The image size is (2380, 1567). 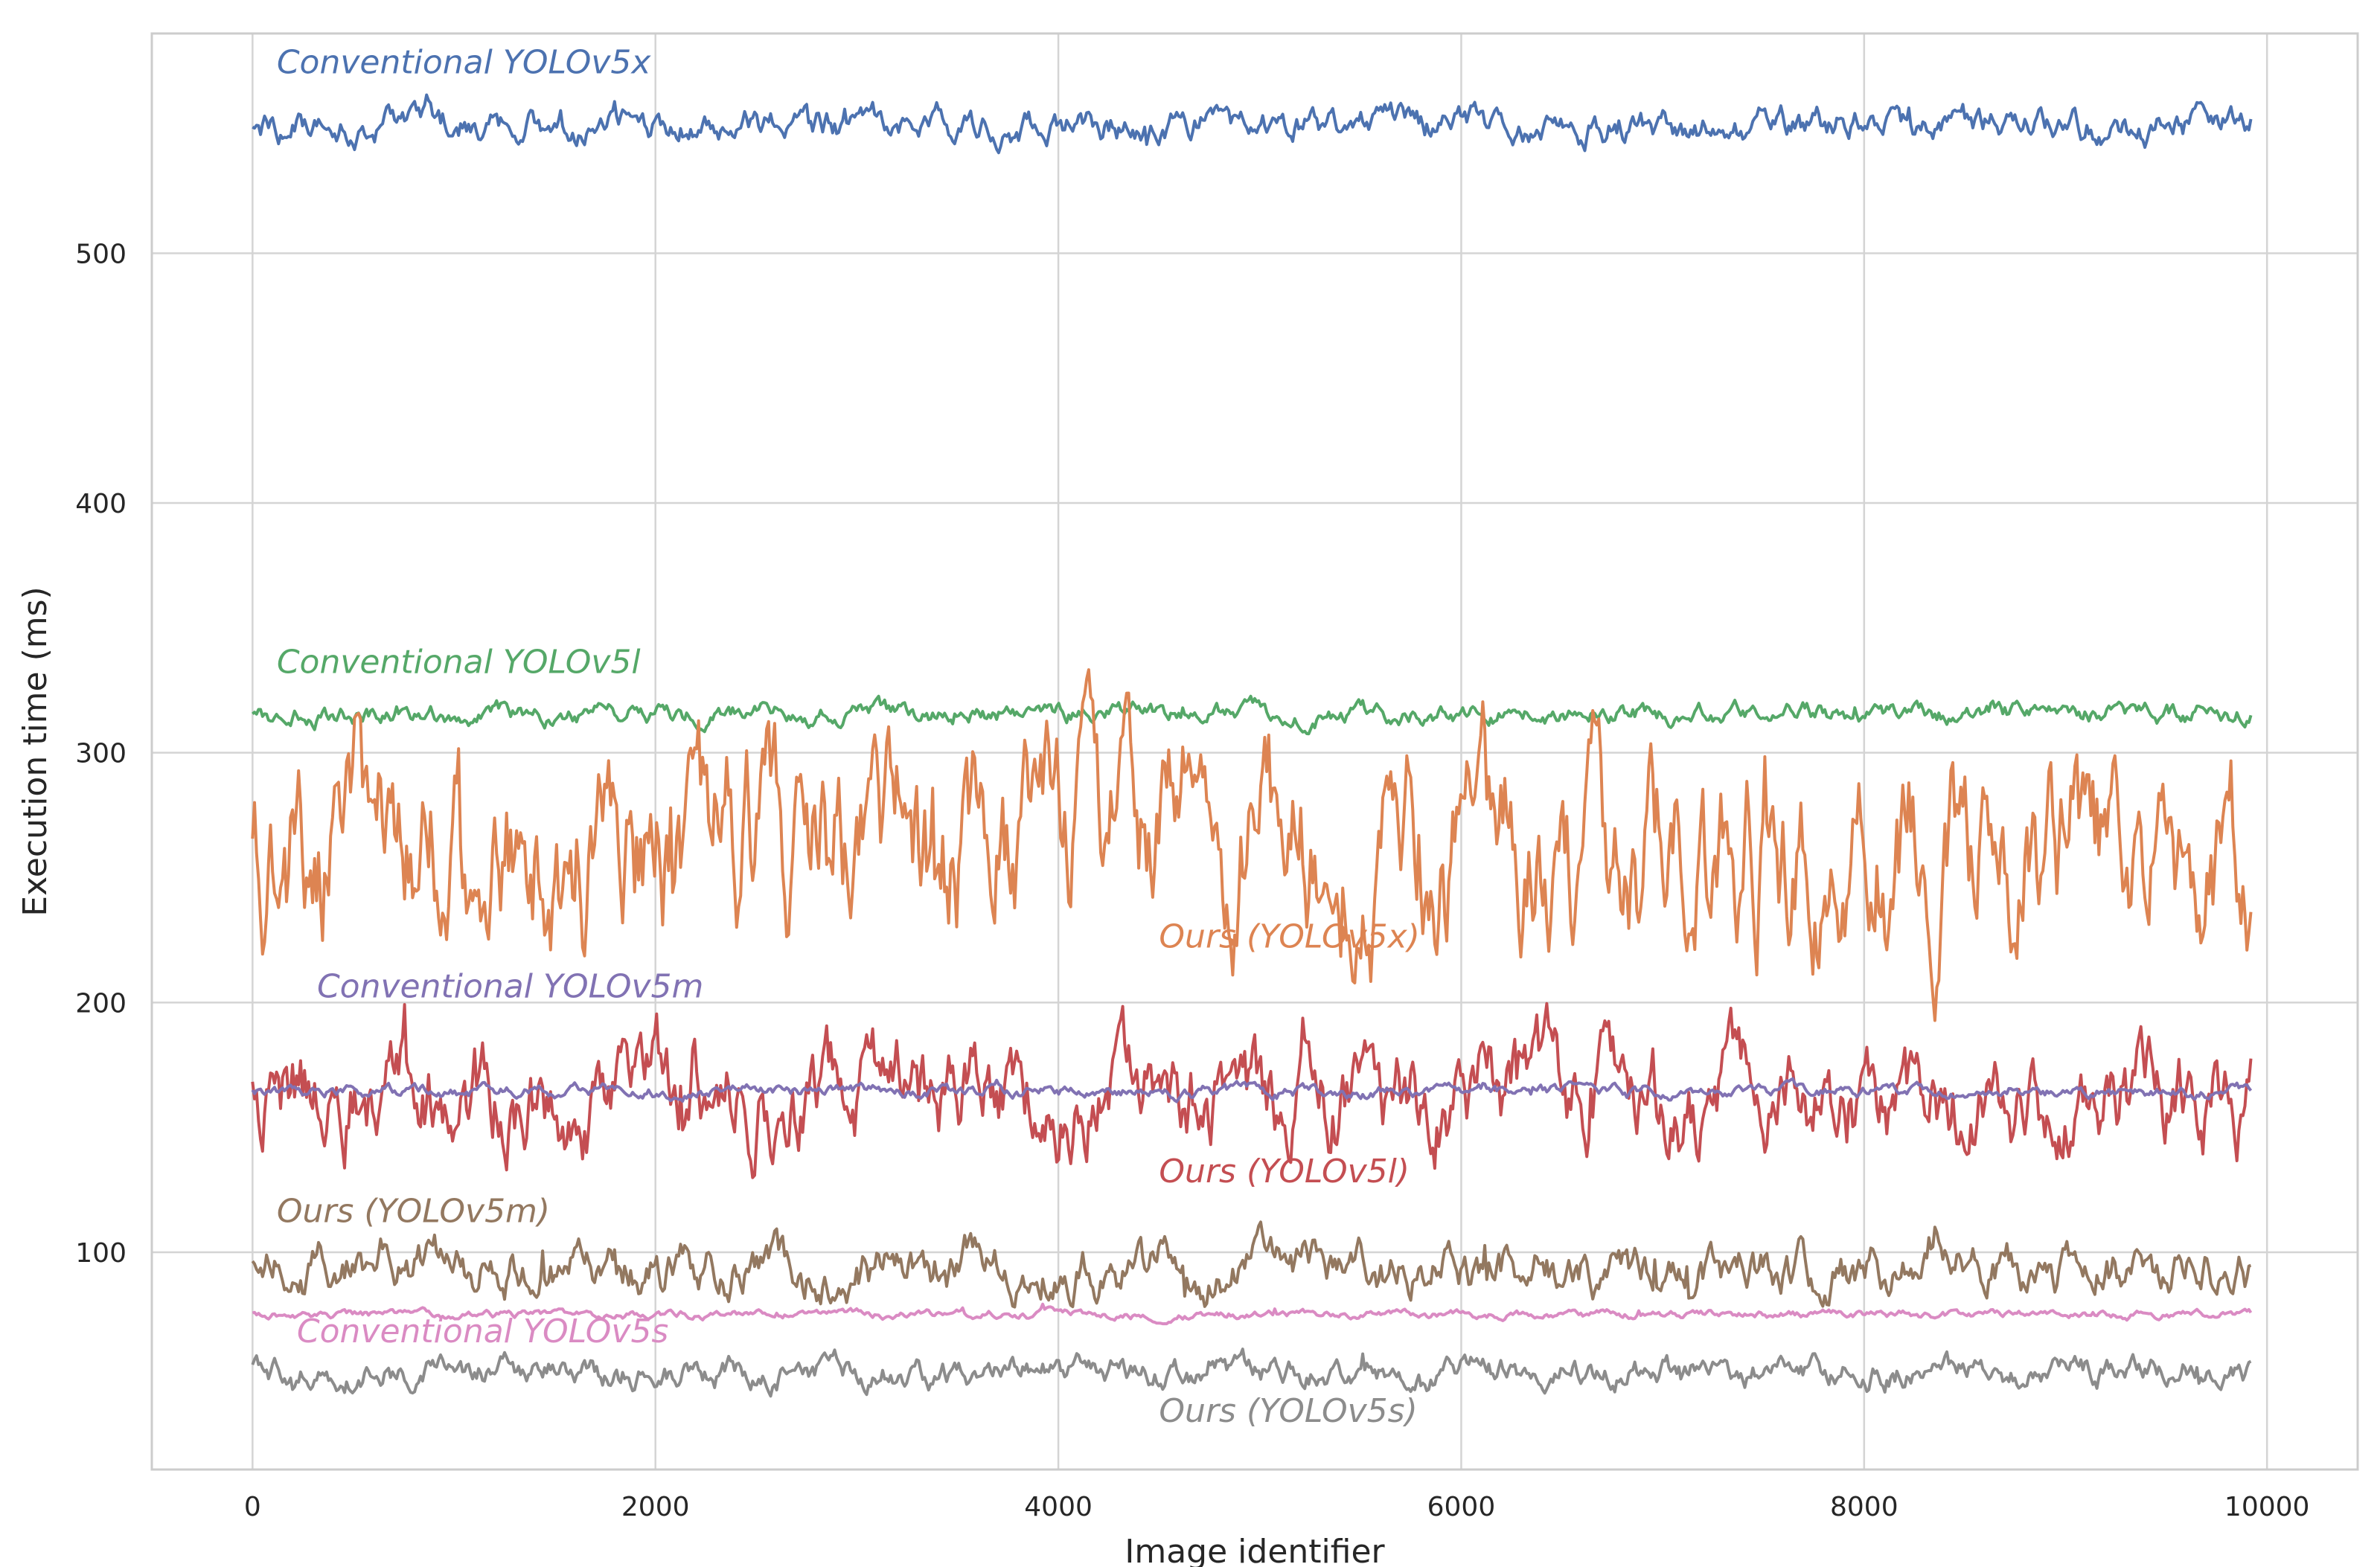 What do you see at coordinates (101, 1253) in the screenshot?
I see `y-tick-label: 100` at bounding box center [101, 1253].